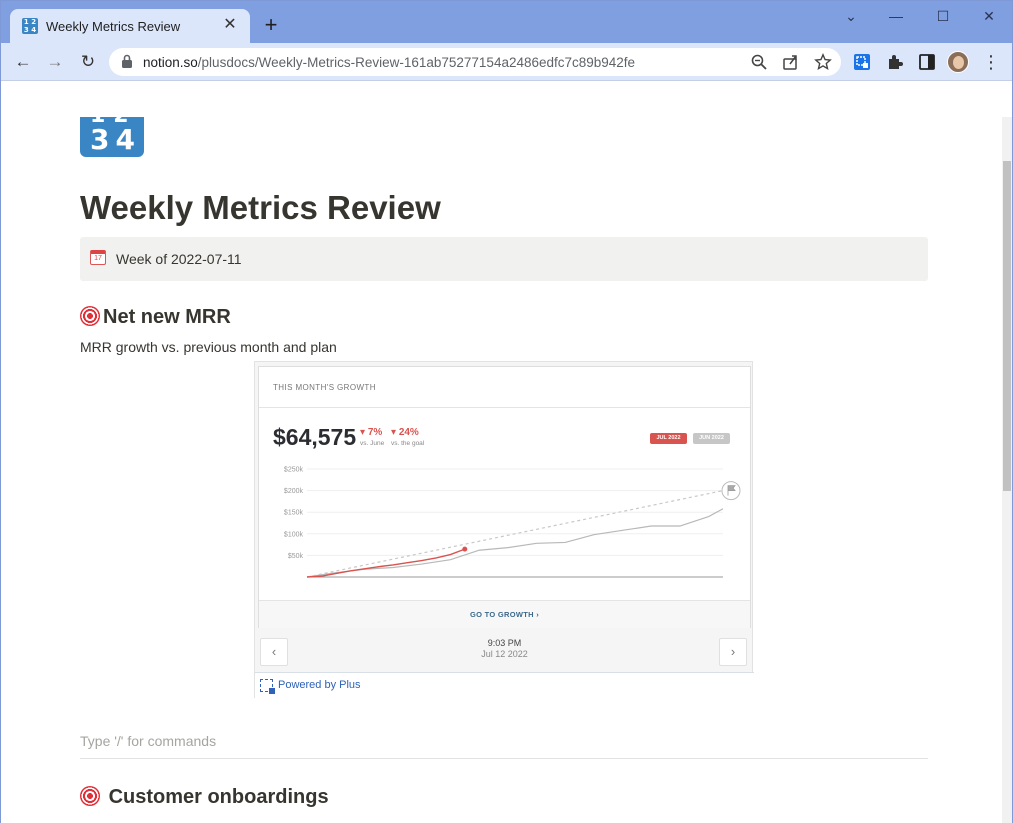 Image resolution: width=1013 pixels, height=823 pixels. Describe the element at coordinates (98, 257) in the screenshot. I see `calendar-icon: 17` at that location.